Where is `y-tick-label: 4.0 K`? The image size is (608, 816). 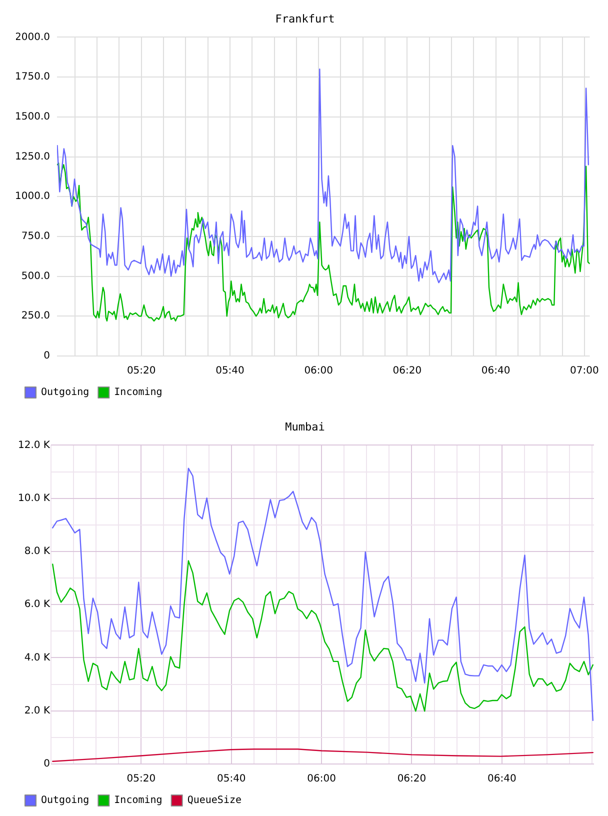
y-tick-label: 4.0 K is located at coordinates (37, 658).